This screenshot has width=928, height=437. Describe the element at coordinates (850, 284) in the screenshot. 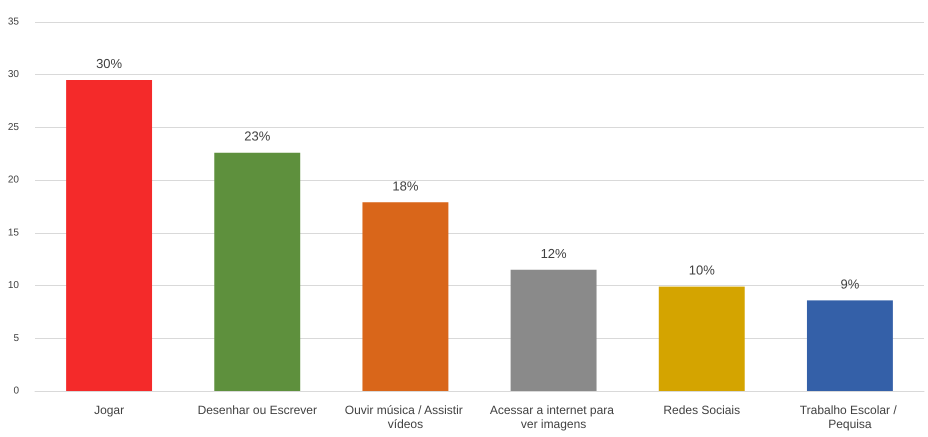

I see `data-label: 9%` at that location.